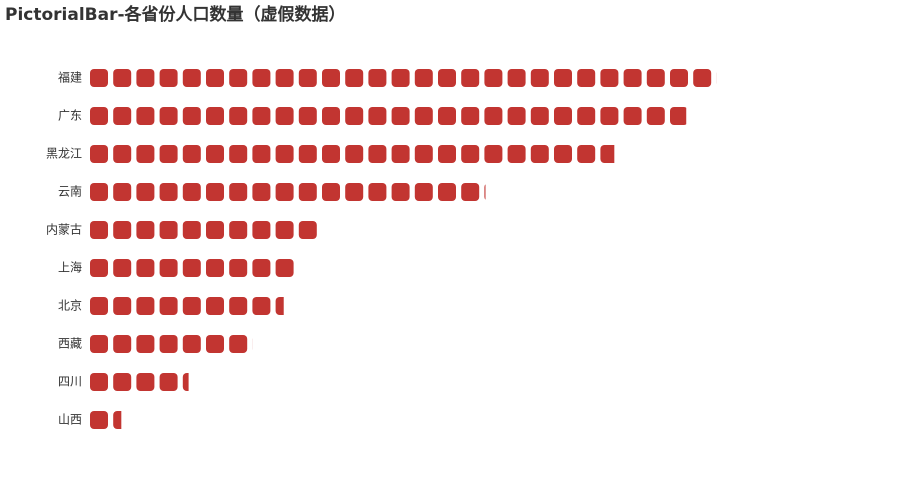  What do you see at coordinates (70, 344) in the screenshot?
I see `y-tick-label: 西藏` at bounding box center [70, 344].